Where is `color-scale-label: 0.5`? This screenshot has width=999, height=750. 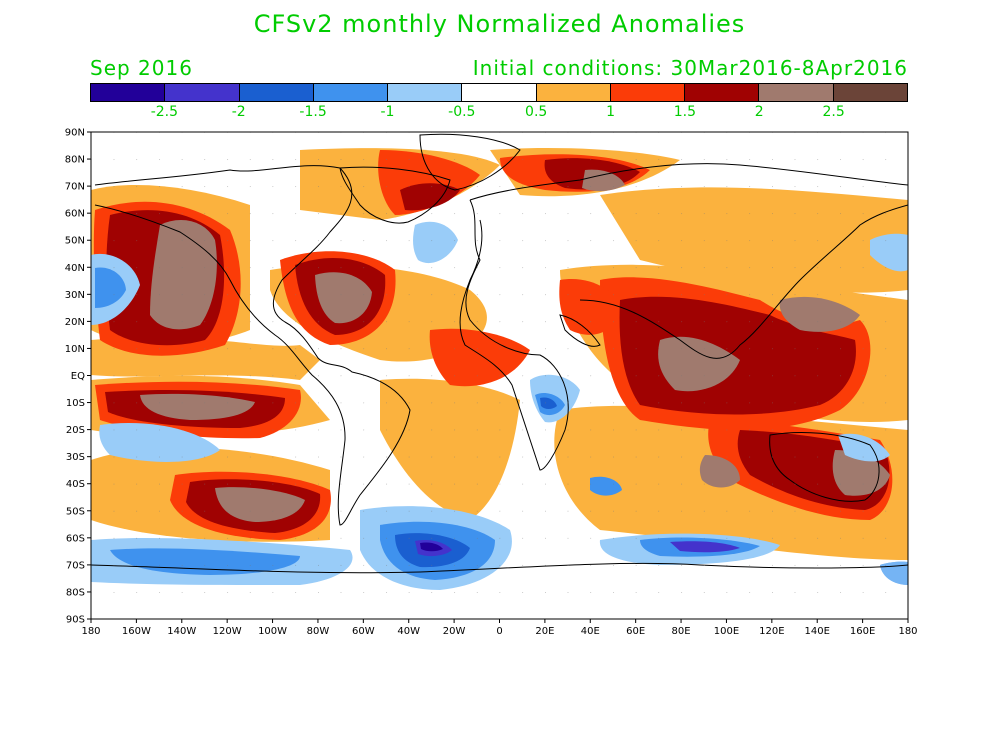
color-scale-label: 0.5 is located at coordinates (536, 112).